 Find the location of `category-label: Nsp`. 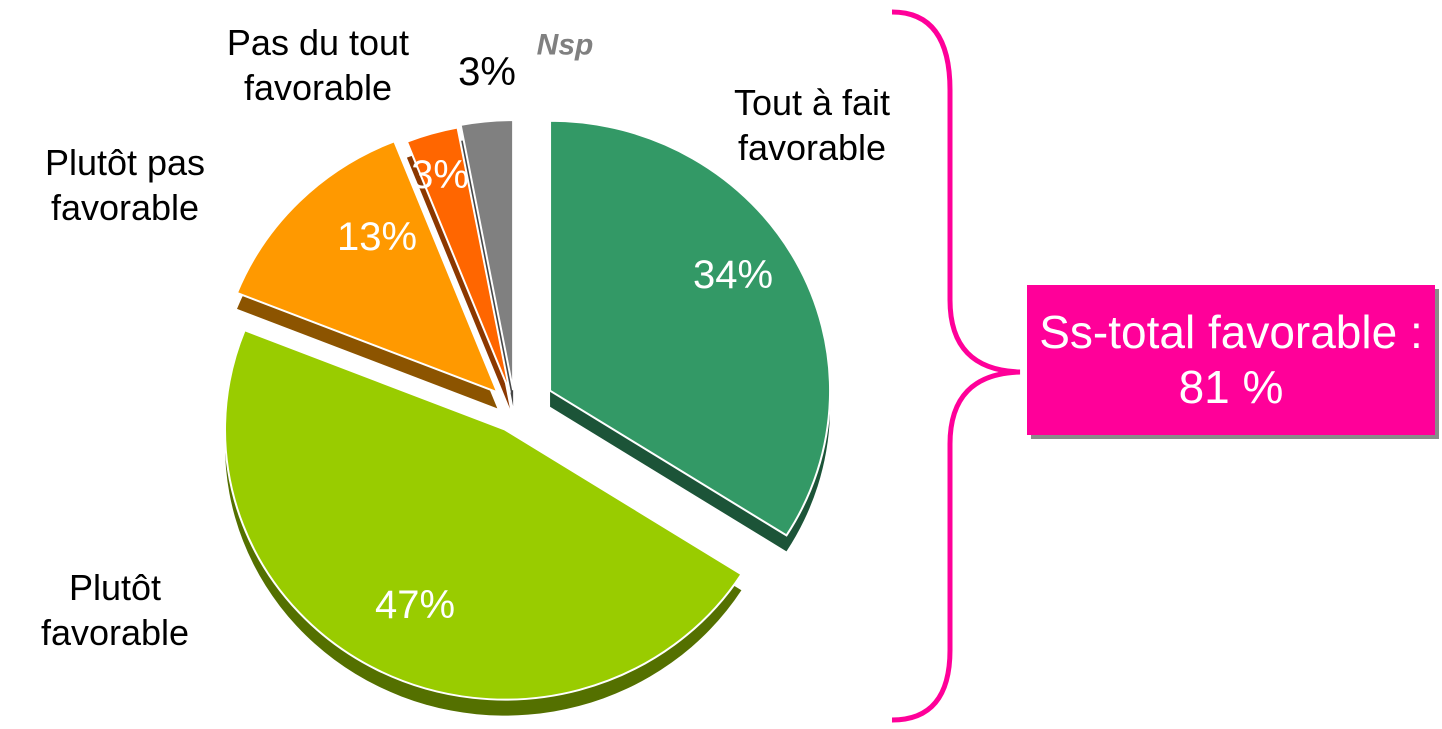

category-label: Nsp is located at coordinates (565, 45).